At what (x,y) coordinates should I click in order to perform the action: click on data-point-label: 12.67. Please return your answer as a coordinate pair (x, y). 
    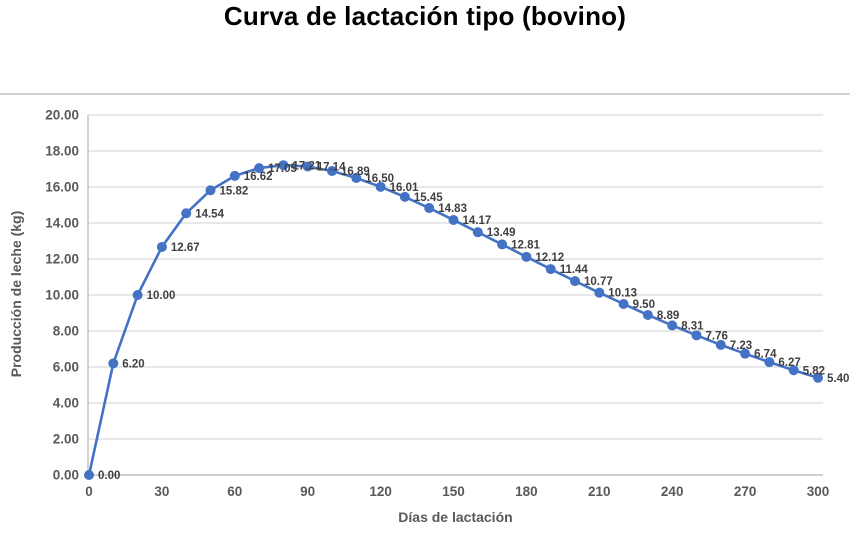
    Looking at the image, I should click on (185, 248).